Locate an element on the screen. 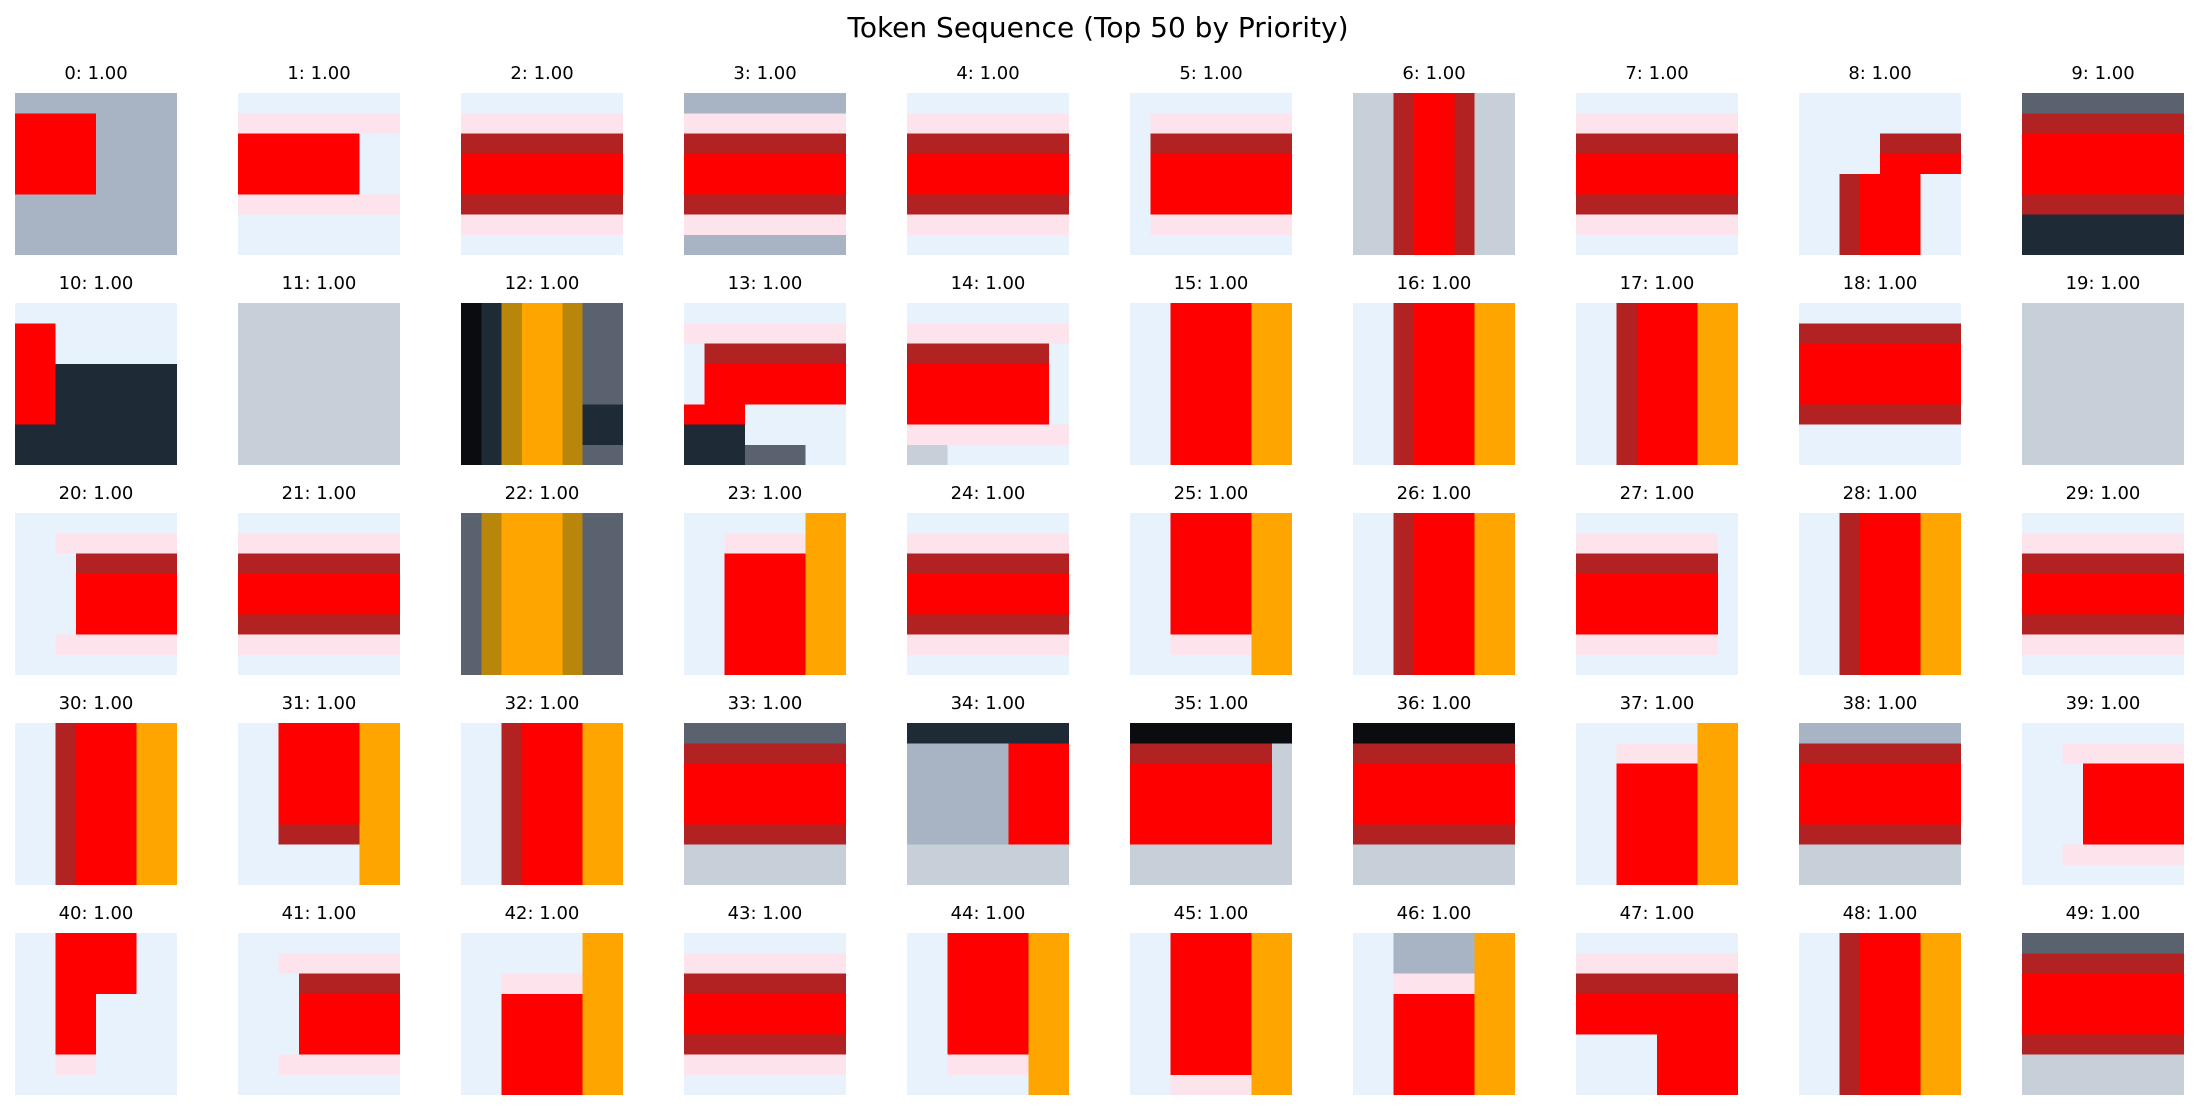  token-label: 45: 1.00 is located at coordinates (1211, 913).